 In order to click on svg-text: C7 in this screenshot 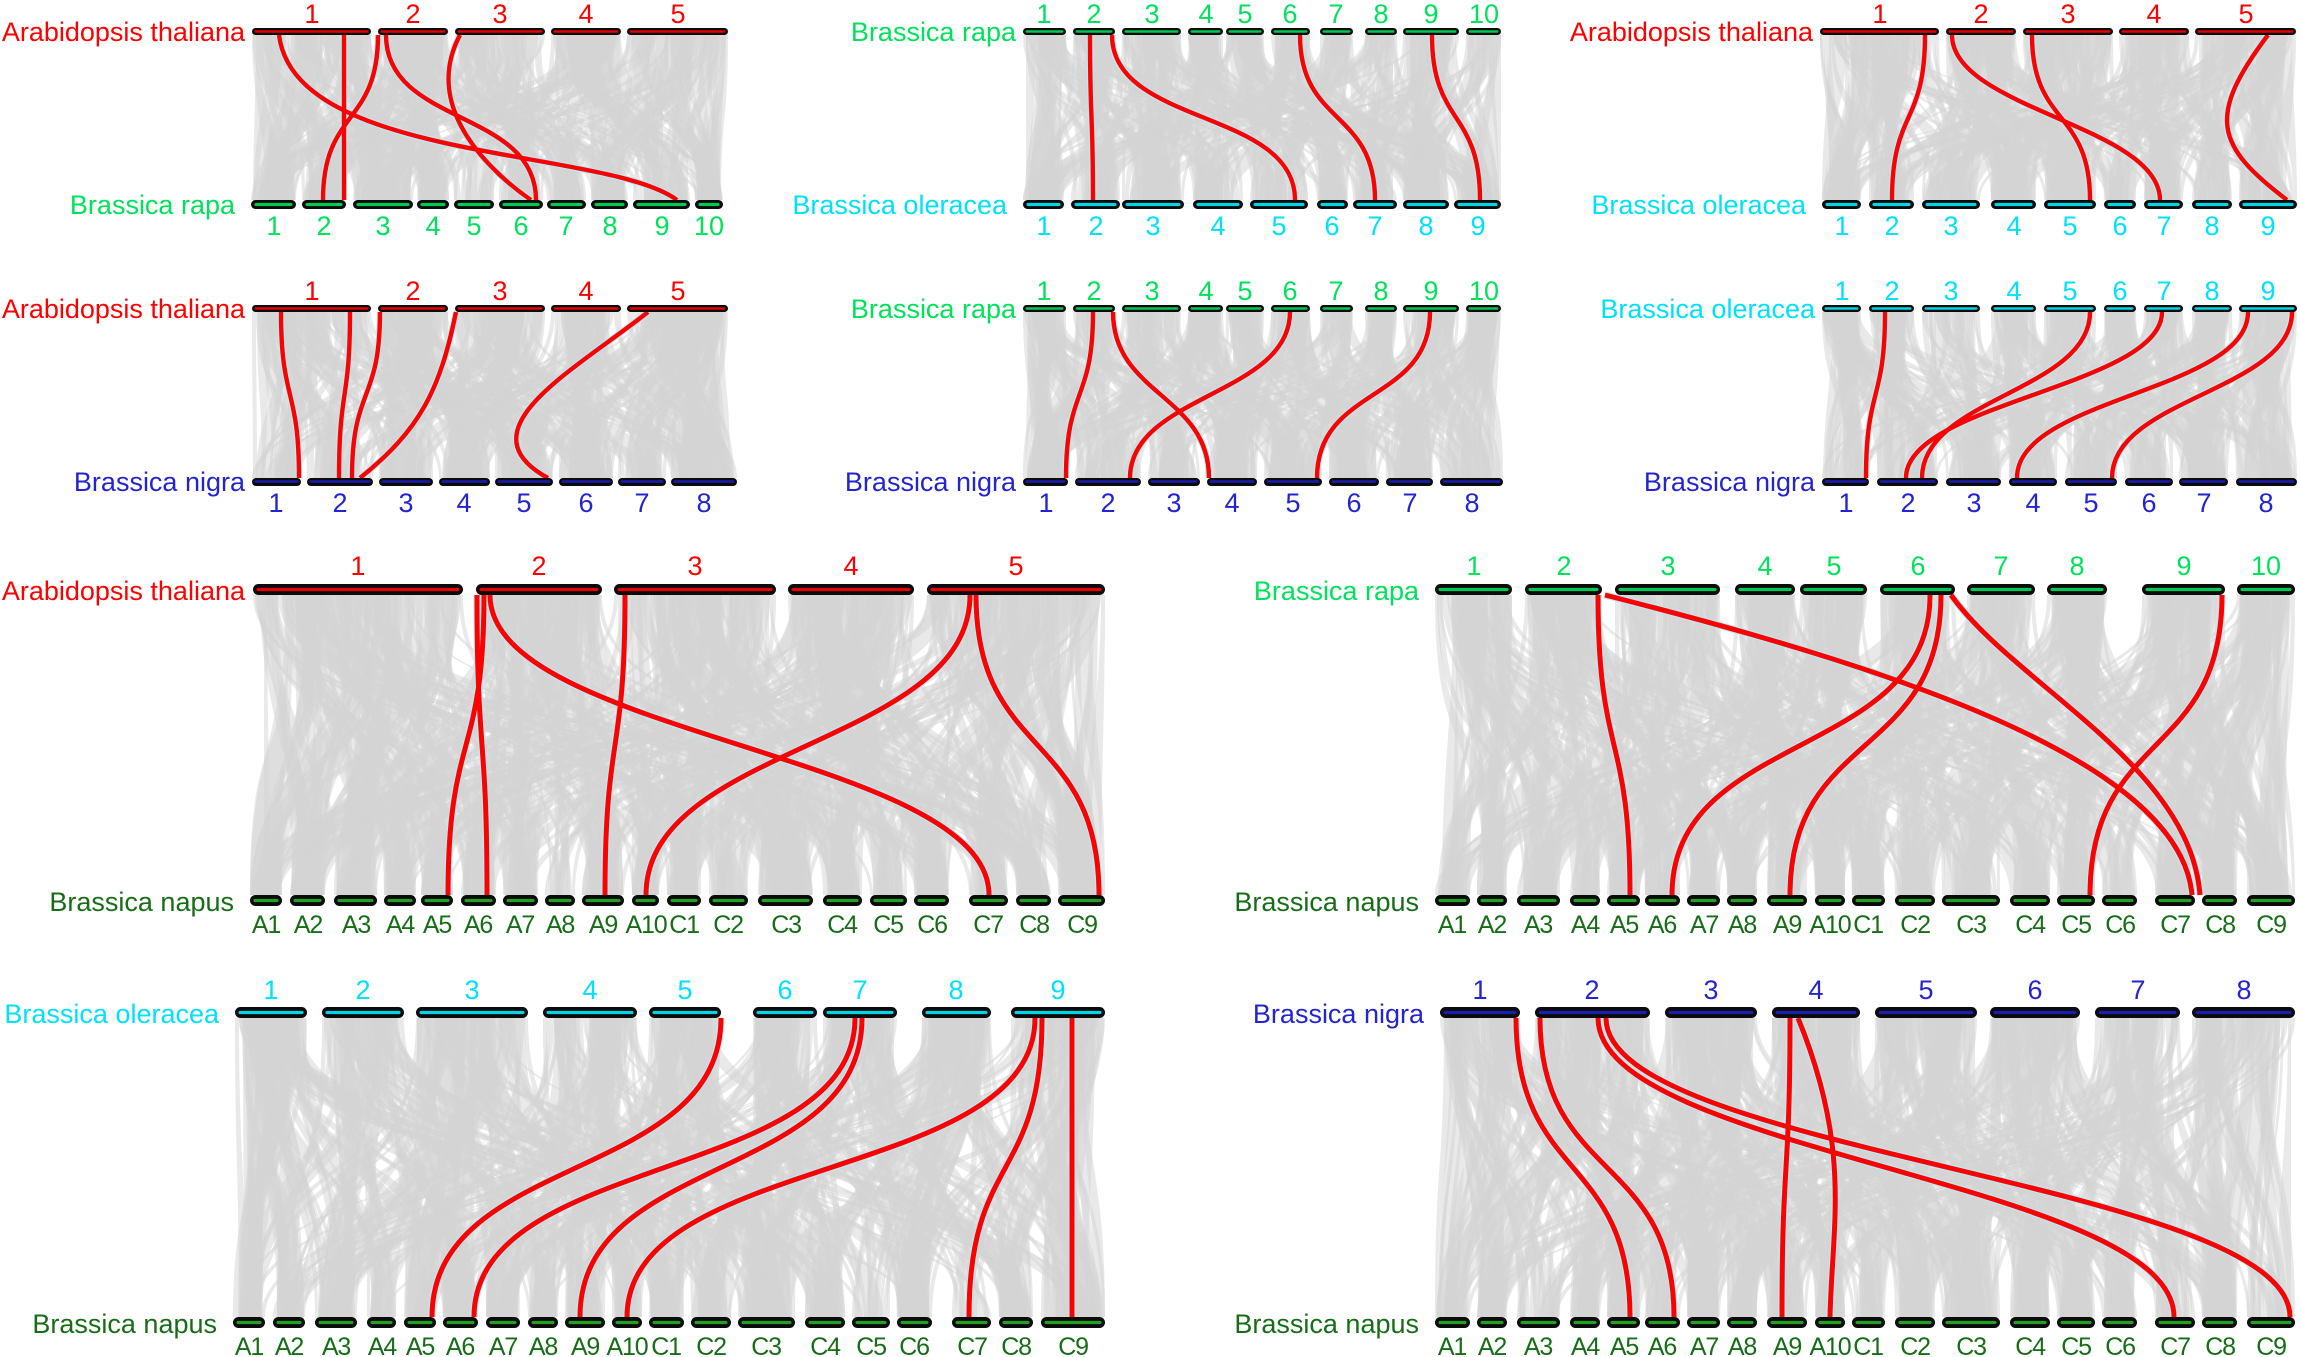, I will do `click(972, 1345)`.